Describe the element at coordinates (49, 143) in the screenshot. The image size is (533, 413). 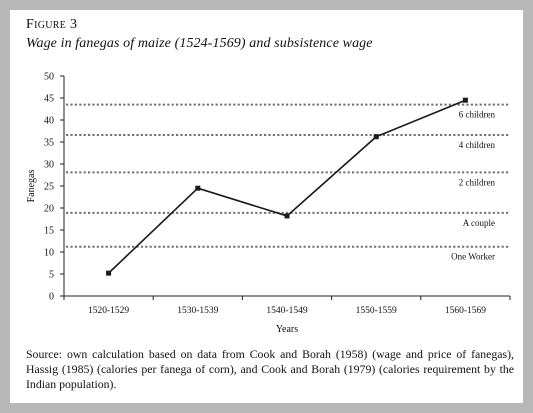
I see `y-tick-label: 35` at that location.